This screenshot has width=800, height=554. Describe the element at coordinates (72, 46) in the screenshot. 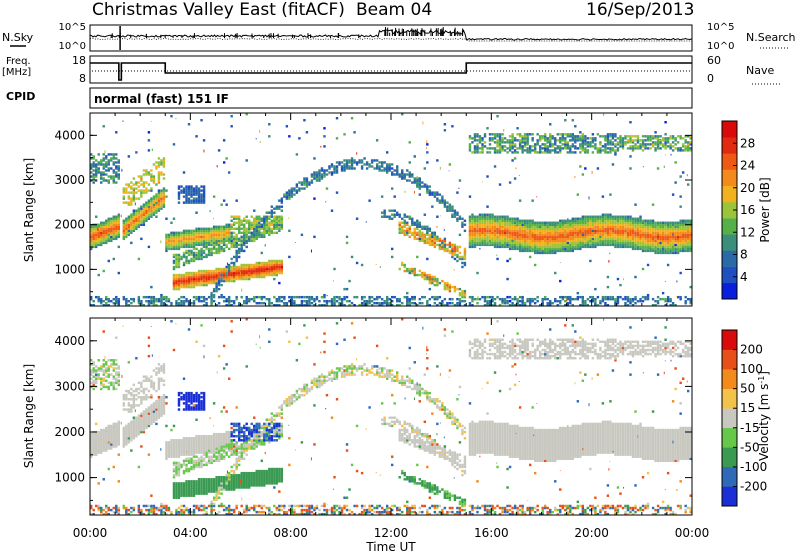

I see `noise-tick-bottom: 10^0` at that location.